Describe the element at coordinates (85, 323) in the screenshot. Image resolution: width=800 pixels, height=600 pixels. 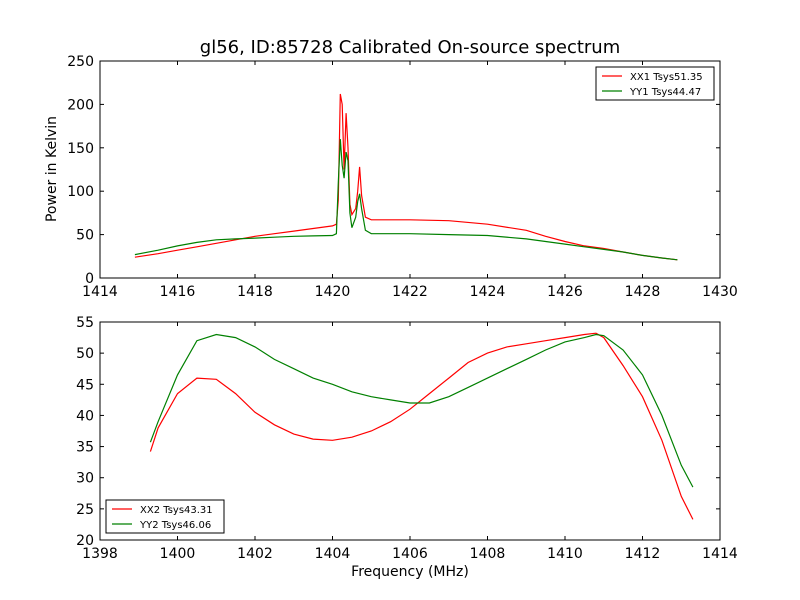
I see `y-tick-label: 55` at that location.